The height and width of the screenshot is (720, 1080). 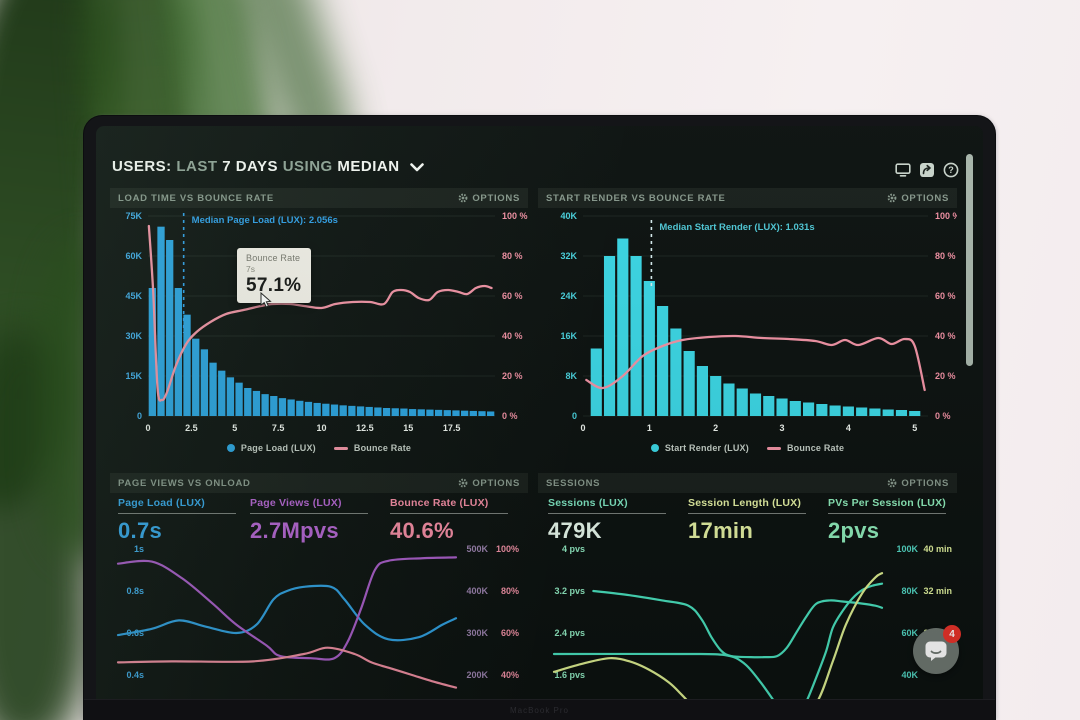 I want to click on y-axis-right-label: 32 min, so click(x=937, y=591).